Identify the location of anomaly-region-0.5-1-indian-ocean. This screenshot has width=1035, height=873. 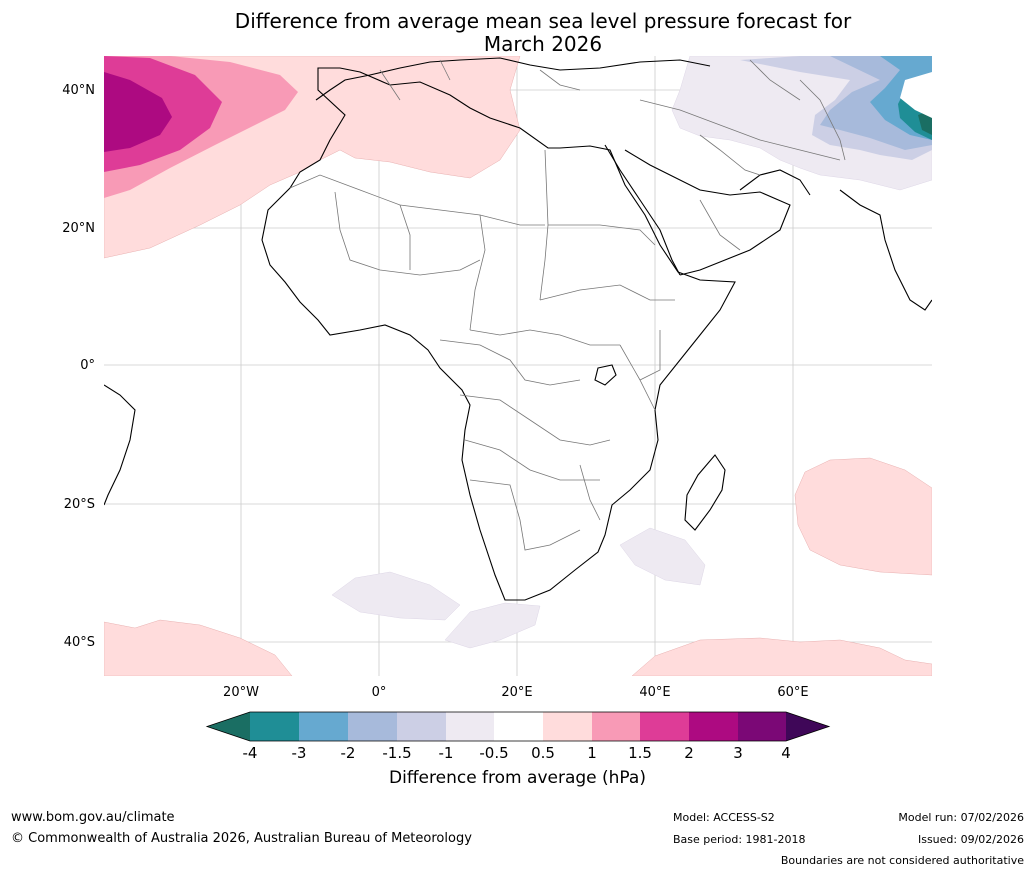
(863, 516).